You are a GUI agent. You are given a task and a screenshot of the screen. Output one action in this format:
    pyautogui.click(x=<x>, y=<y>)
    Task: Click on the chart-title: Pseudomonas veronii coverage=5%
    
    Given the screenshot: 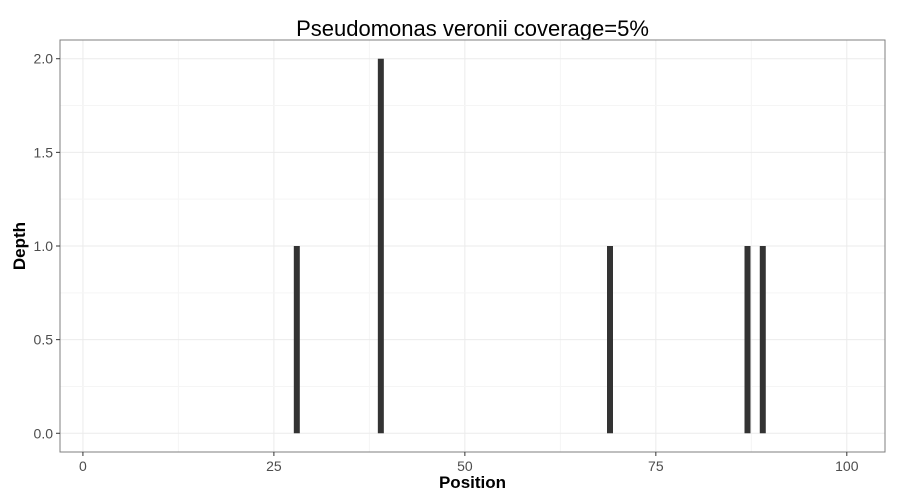 What is the action you would take?
    pyautogui.click(x=472, y=28)
    